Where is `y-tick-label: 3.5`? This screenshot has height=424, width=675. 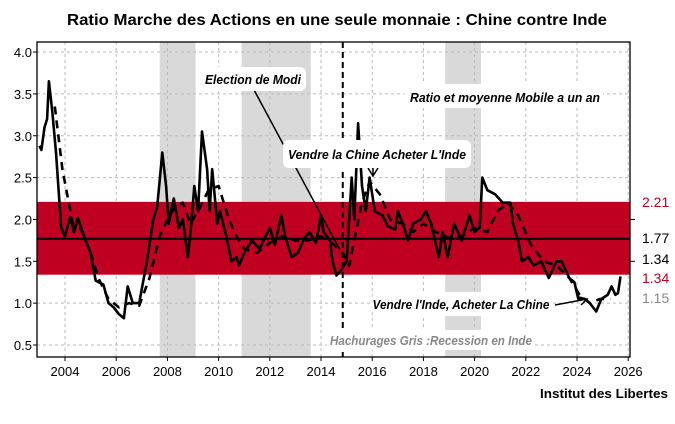 y-tick-label: 3.5 is located at coordinates (23, 94).